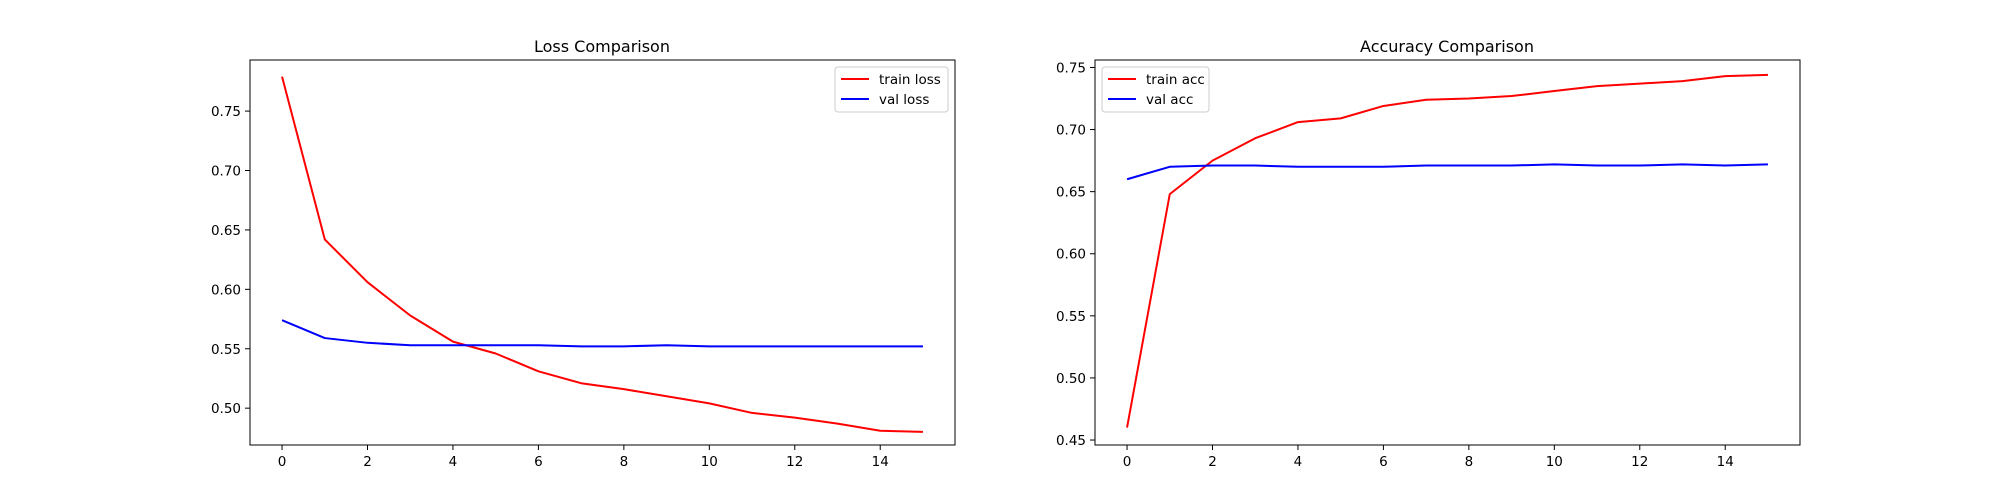 The width and height of the screenshot is (2000, 504). What do you see at coordinates (602, 333) in the screenshot?
I see `loss-series-line-val-loss` at bounding box center [602, 333].